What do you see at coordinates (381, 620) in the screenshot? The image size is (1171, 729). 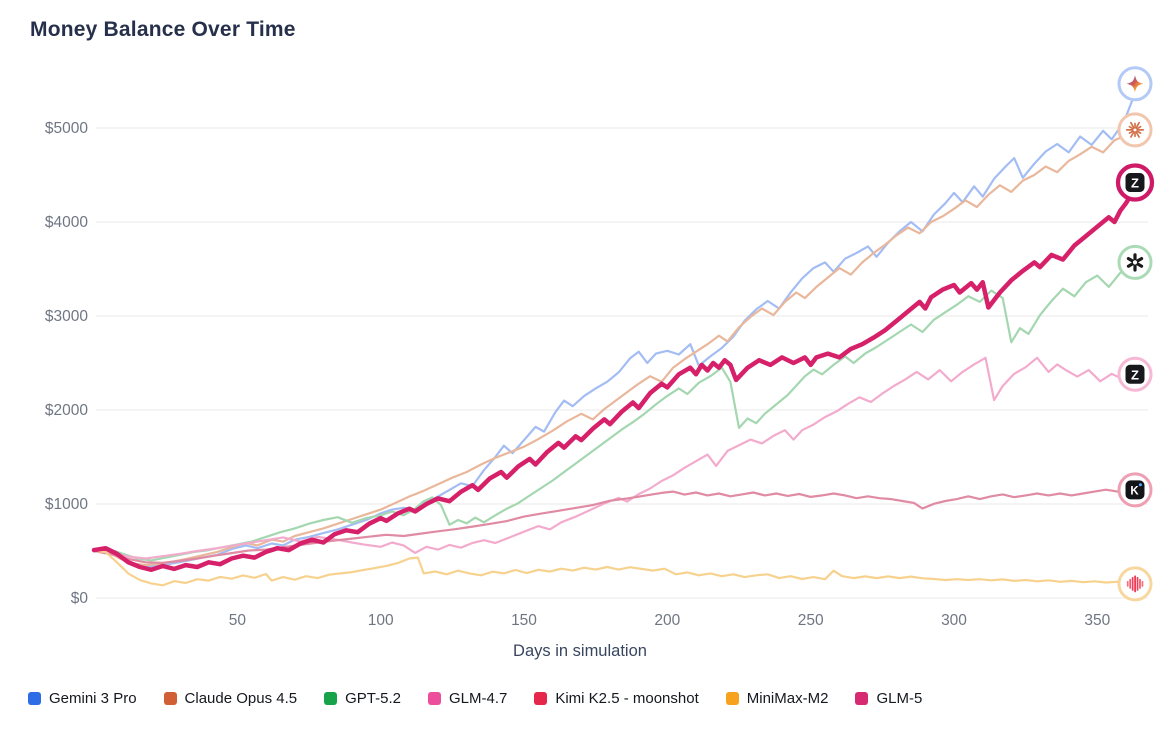 I see `x-tick-label: 100` at bounding box center [381, 620].